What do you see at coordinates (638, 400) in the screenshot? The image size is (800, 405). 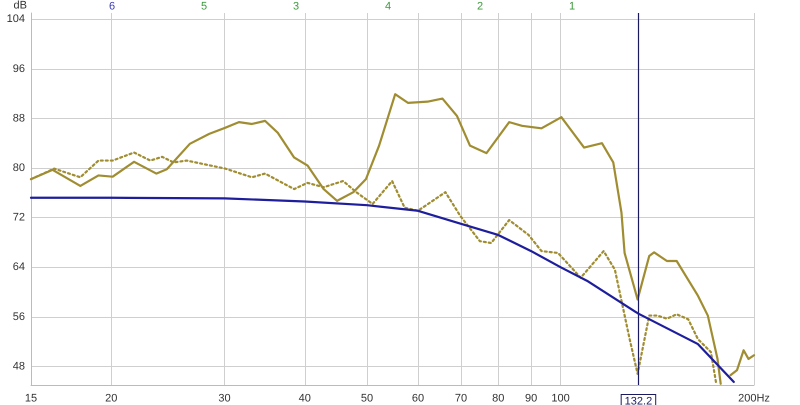 I see `ref-line-label: 132.2` at bounding box center [638, 400].